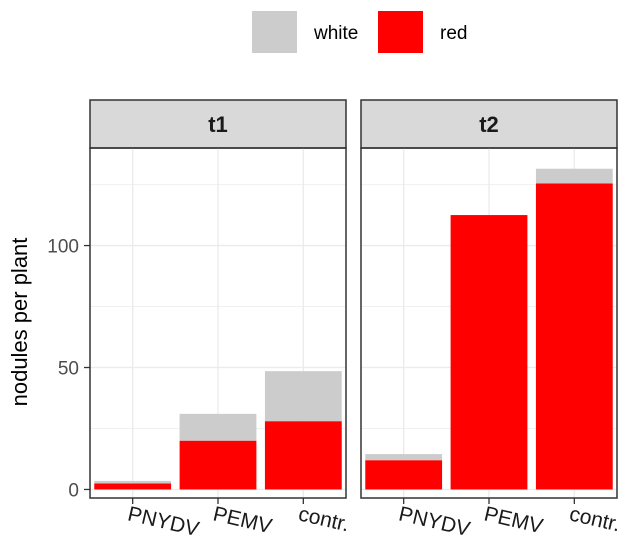  Describe the element at coordinates (453, 33) in the screenshot. I see `legend-label-red: red` at that location.